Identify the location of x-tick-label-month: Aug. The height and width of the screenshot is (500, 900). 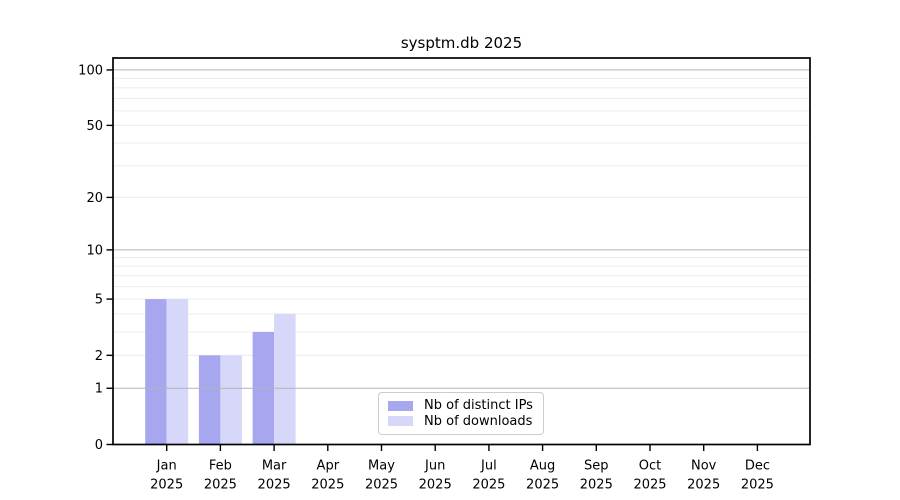
(542, 466).